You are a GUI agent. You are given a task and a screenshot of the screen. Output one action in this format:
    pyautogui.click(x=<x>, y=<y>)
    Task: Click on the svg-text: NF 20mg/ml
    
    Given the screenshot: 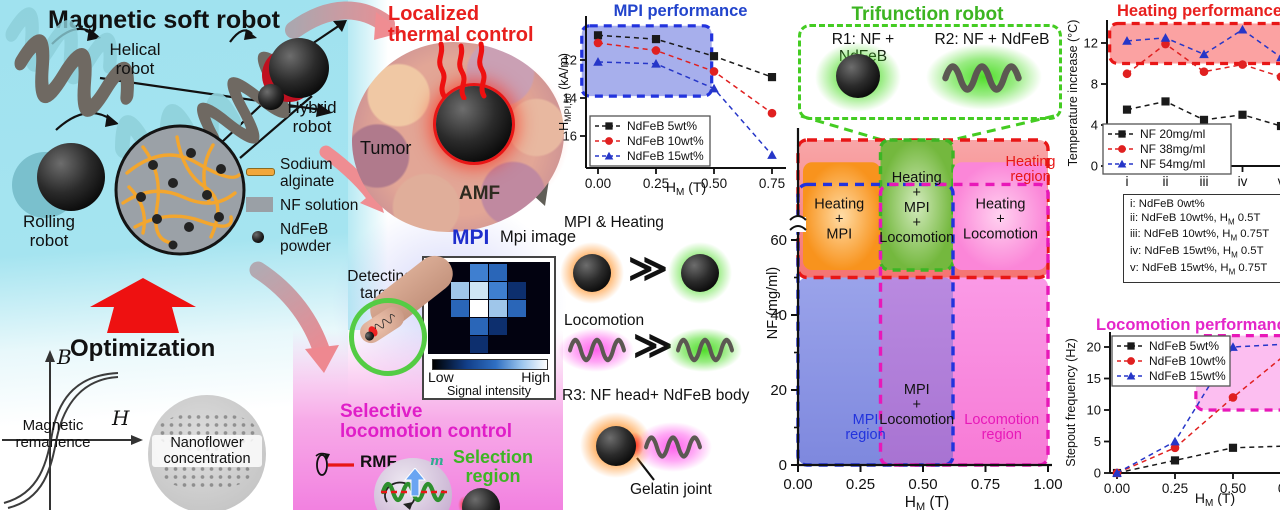 What is the action you would take?
    pyautogui.click(x=1172, y=134)
    